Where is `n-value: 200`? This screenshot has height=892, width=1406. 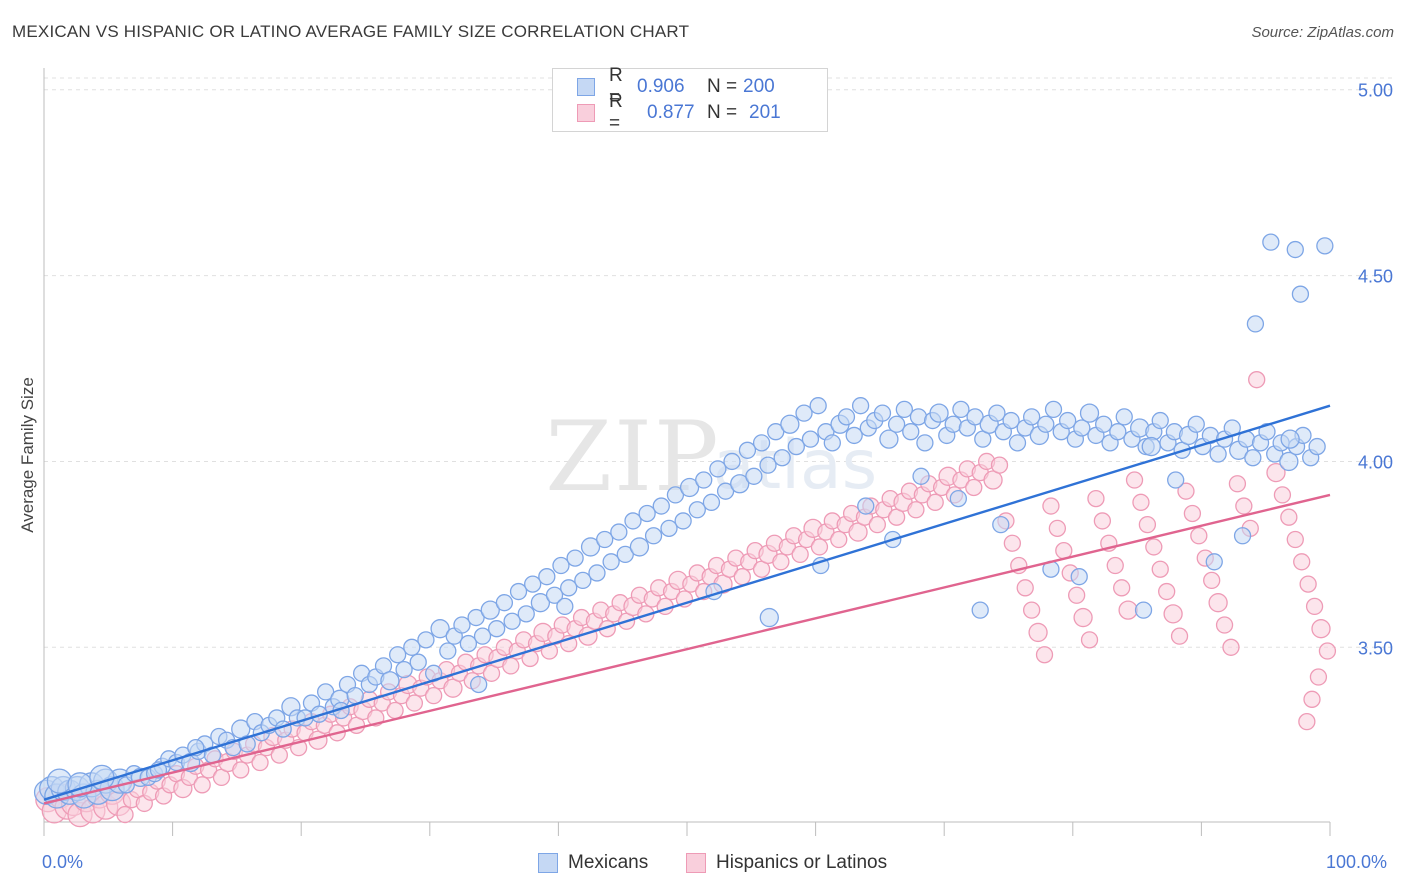
n-value: 200 is located at coordinates (759, 86).